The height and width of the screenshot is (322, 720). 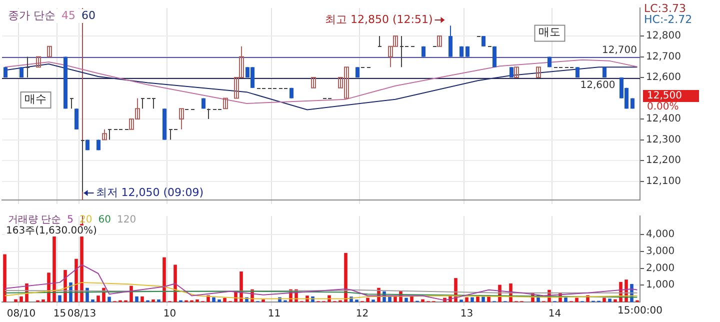 What do you see at coordinates (362, 314) in the screenshot?
I see `x-tick-label: 12` at bounding box center [362, 314].